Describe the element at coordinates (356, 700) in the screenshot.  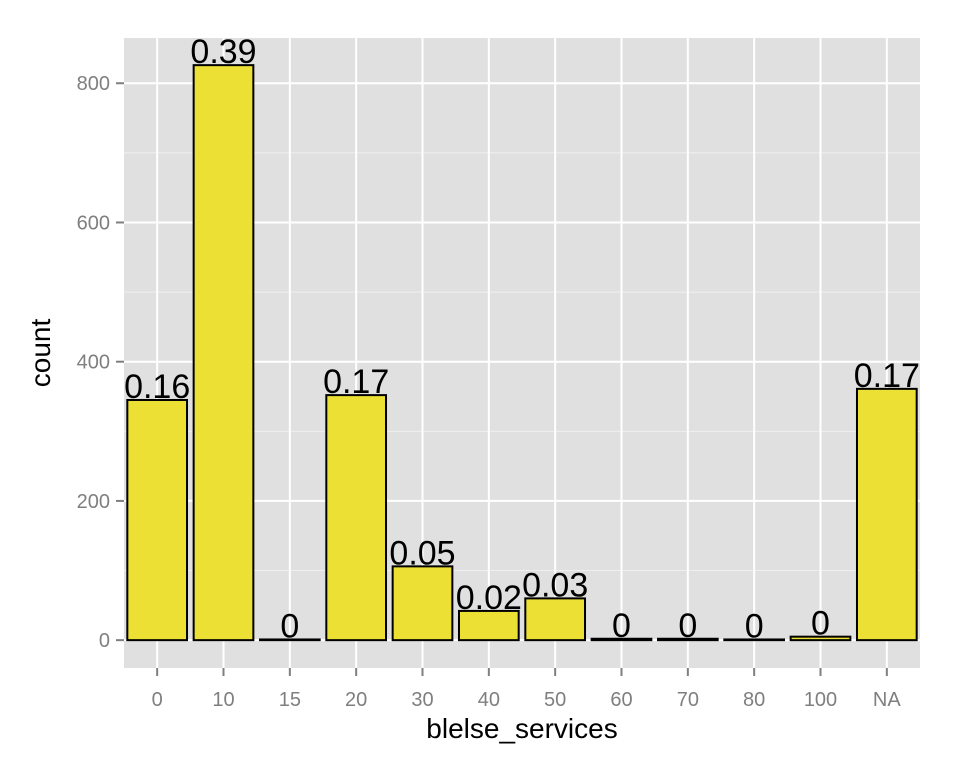
I see `x-tick-label: 20` at that location.